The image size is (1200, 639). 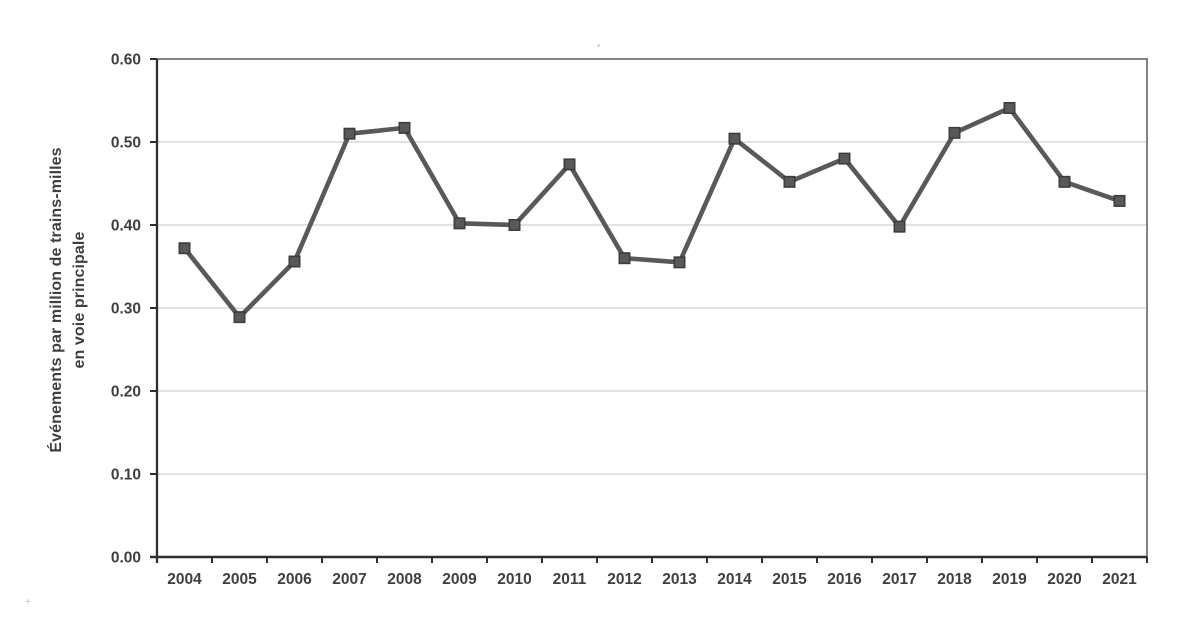 I want to click on x-tick-label-2008: 2008, so click(x=404, y=579).